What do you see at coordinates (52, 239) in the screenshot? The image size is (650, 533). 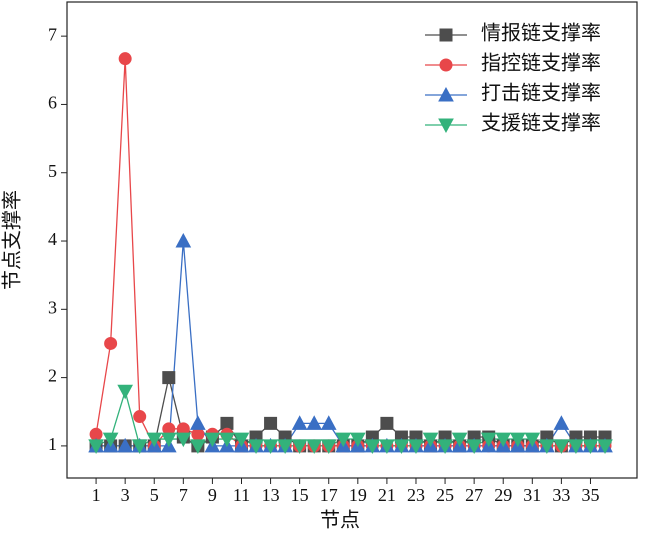 I see `y-tick-label: 4` at bounding box center [52, 239].